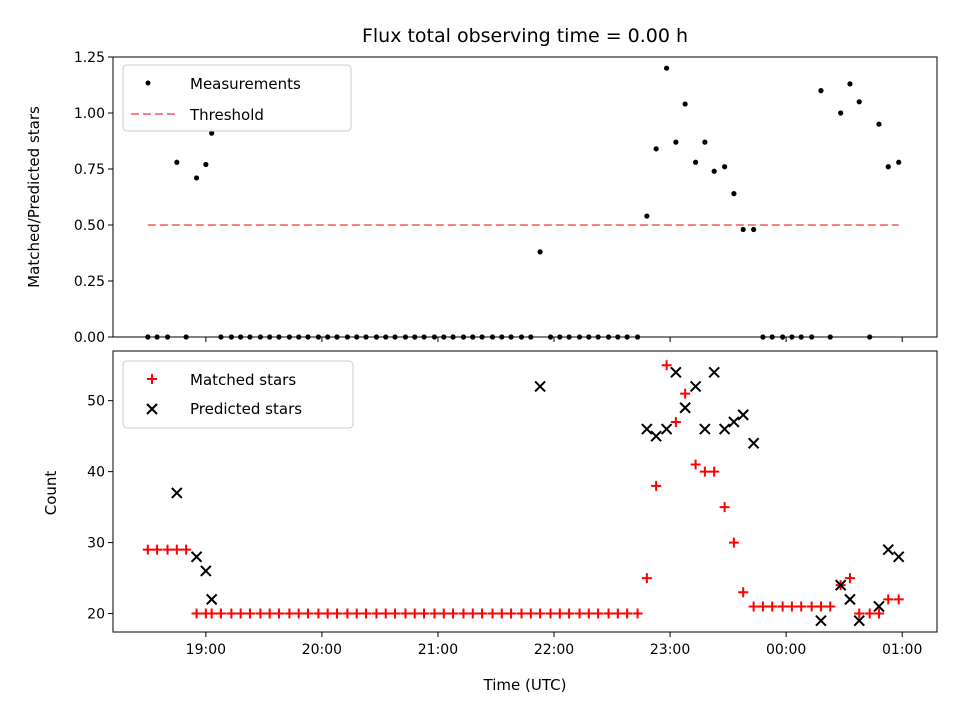  I want to click on top-ytick-label: 1.00, so click(89, 114).